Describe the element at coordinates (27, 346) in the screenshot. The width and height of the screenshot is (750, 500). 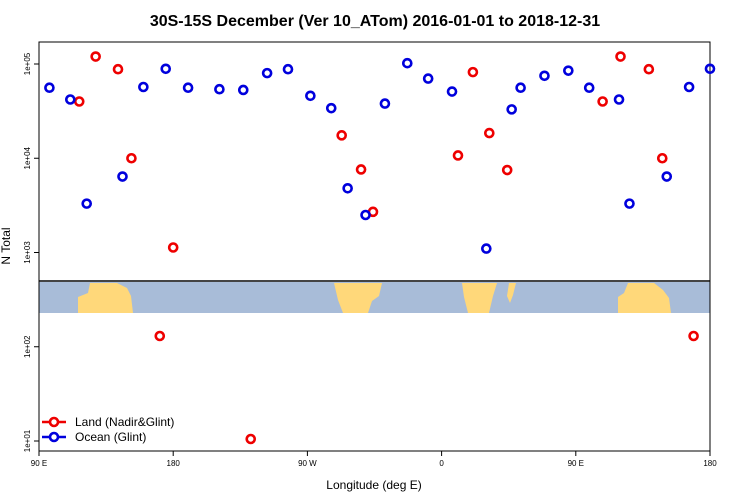
I see `y-tick-label: 1e+02` at that location.